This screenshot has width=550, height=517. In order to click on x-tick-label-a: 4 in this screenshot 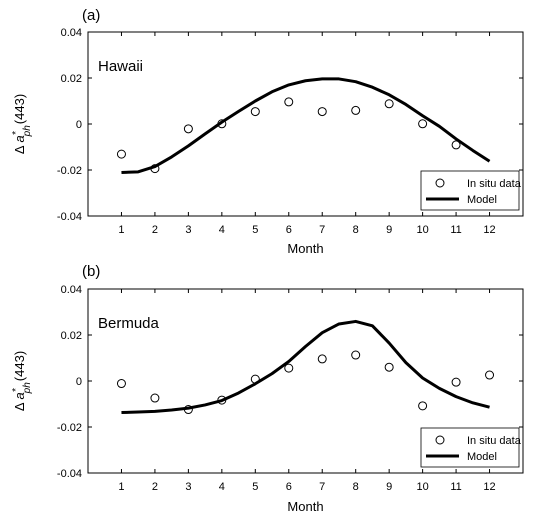, I will do `click(222, 230)`.